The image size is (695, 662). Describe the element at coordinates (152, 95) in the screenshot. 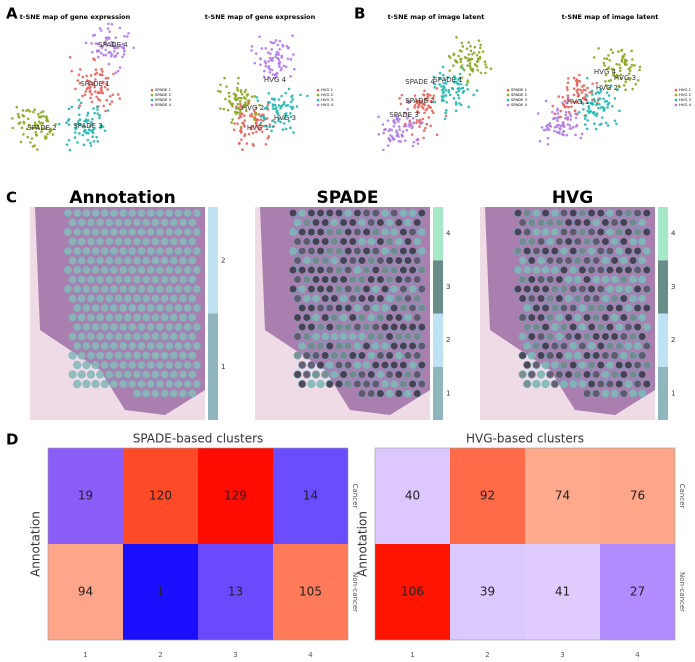

I see `legend-swatch` at that location.